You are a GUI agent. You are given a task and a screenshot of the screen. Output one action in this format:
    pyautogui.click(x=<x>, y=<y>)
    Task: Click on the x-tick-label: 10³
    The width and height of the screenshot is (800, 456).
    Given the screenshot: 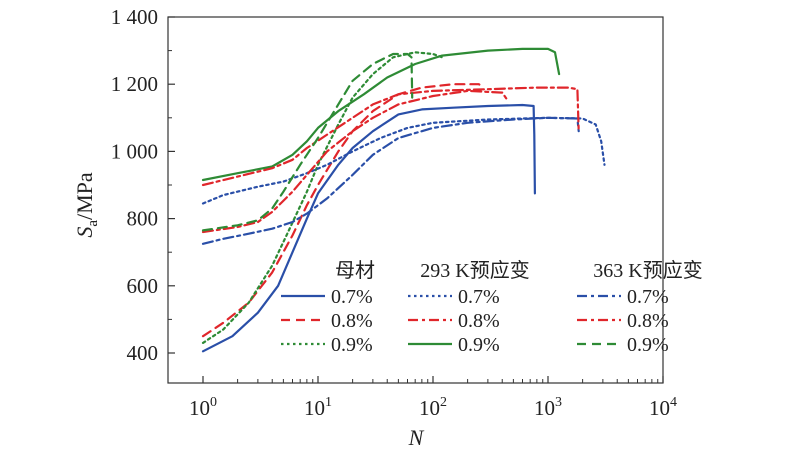 What is the action you would take?
    pyautogui.click(x=548, y=407)
    